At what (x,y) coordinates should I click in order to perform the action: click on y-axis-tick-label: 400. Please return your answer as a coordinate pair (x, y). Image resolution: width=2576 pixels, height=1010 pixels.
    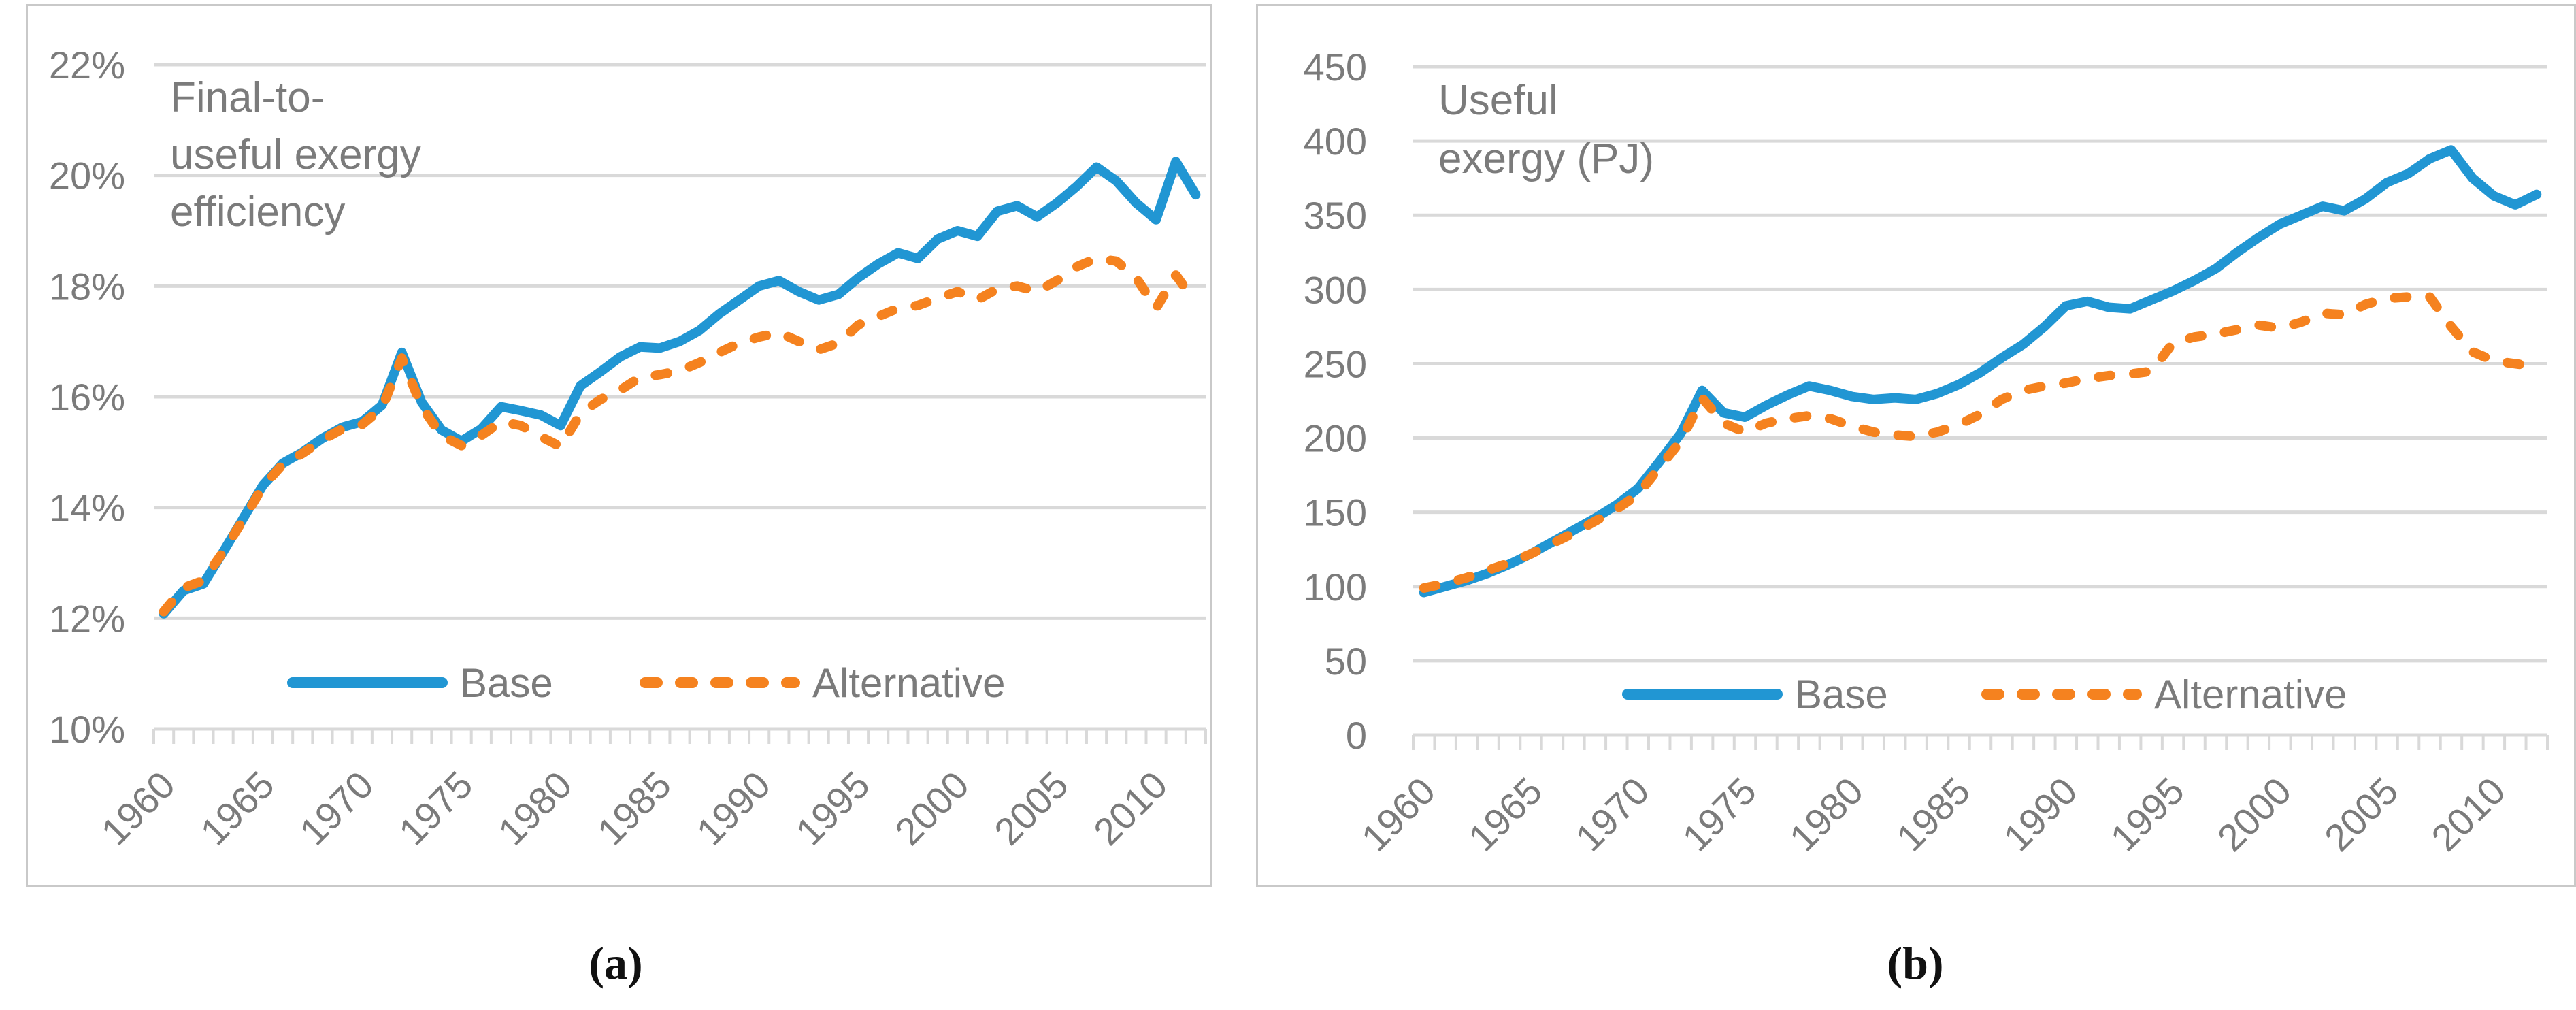
    Looking at the image, I should click on (1336, 141).